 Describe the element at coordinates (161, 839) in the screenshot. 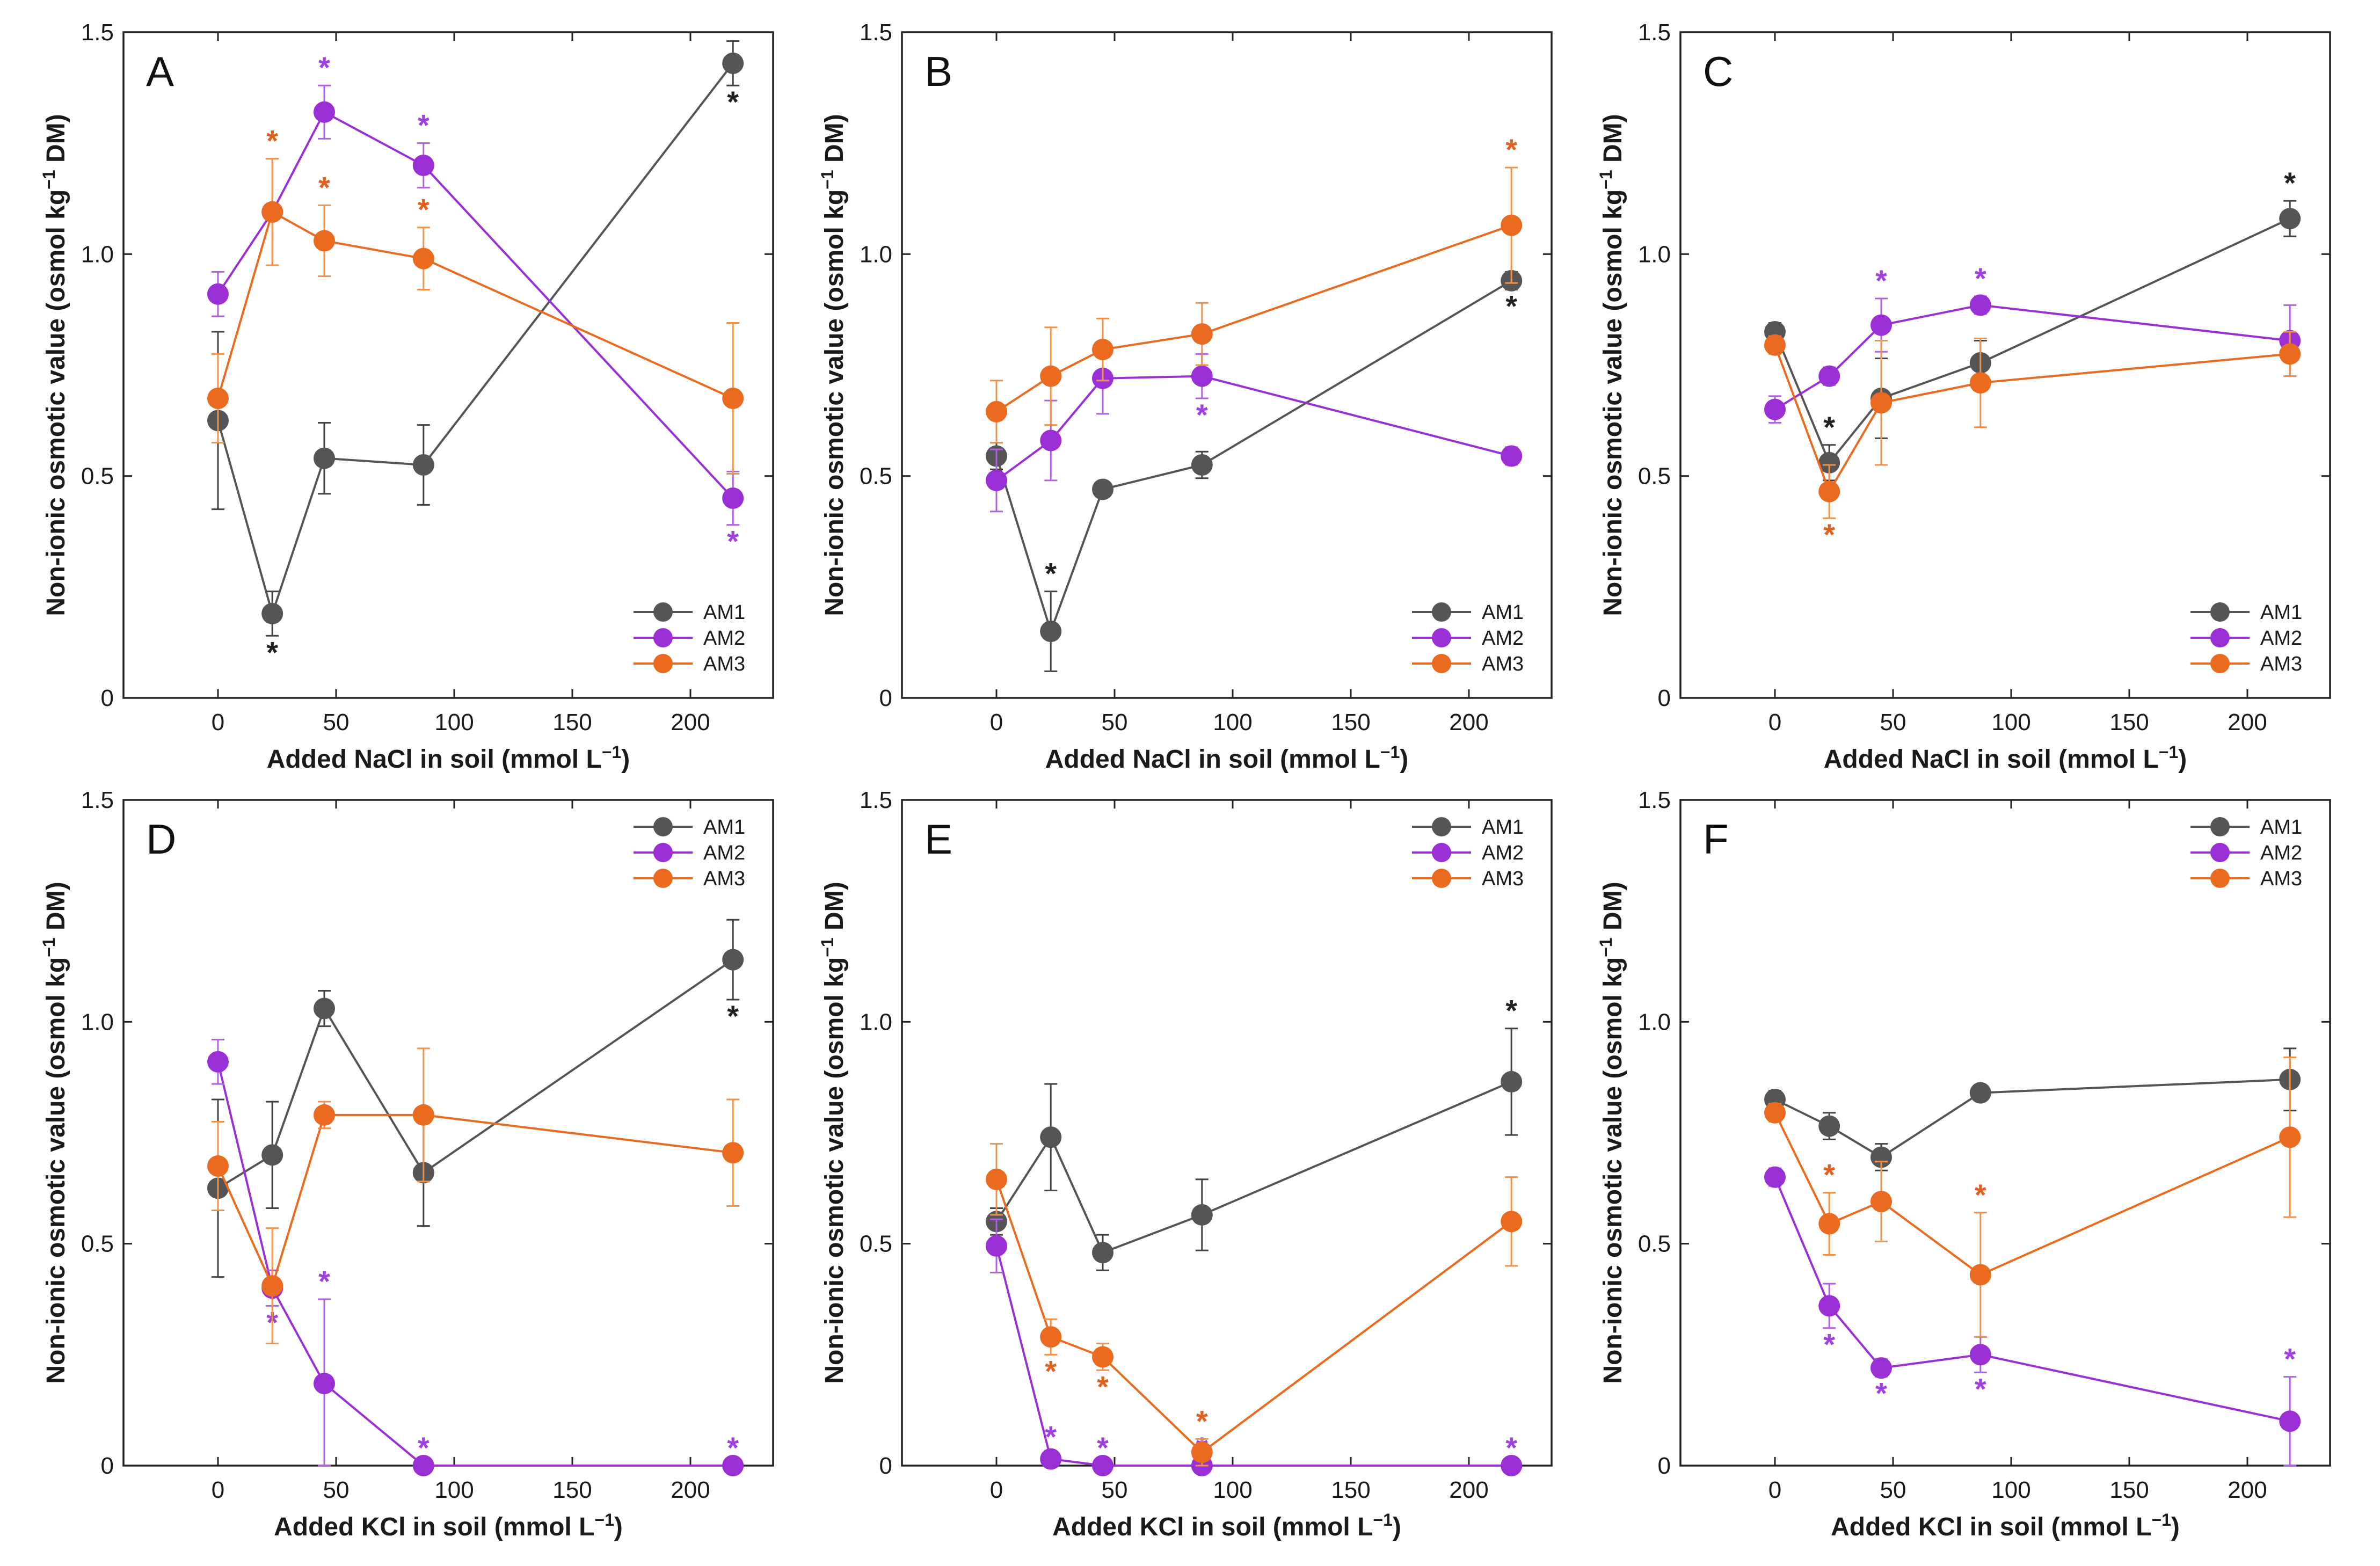

I see `panel-label: D` at that location.